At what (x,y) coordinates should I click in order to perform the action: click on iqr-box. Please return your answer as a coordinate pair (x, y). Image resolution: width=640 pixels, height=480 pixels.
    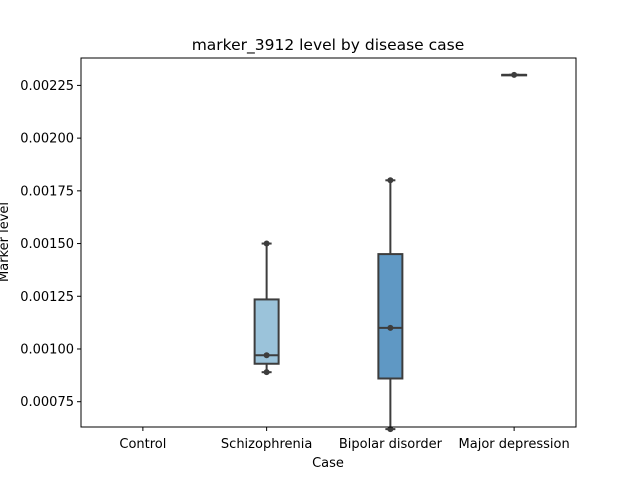
    Looking at the image, I should click on (390, 316).